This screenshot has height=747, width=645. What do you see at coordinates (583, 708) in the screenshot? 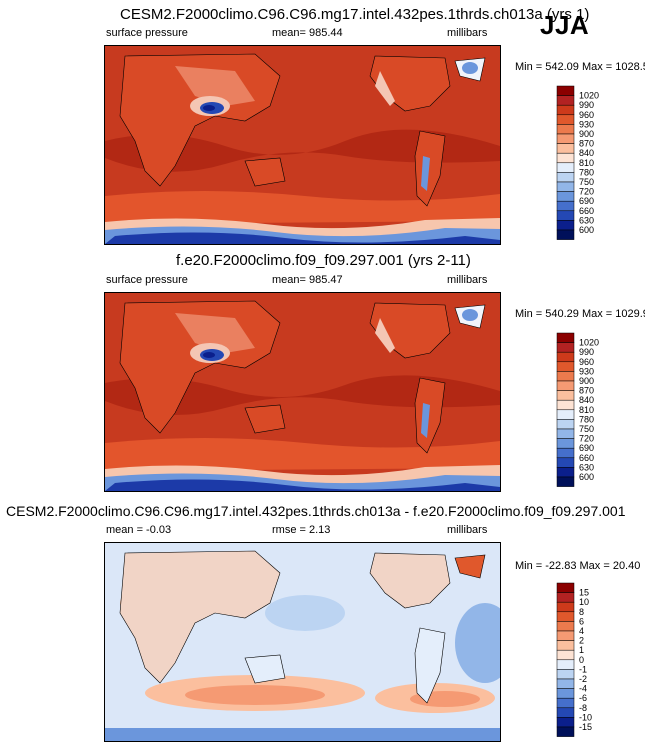
I see `panel-3-colorbar-label: -8` at bounding box center [583, 708].